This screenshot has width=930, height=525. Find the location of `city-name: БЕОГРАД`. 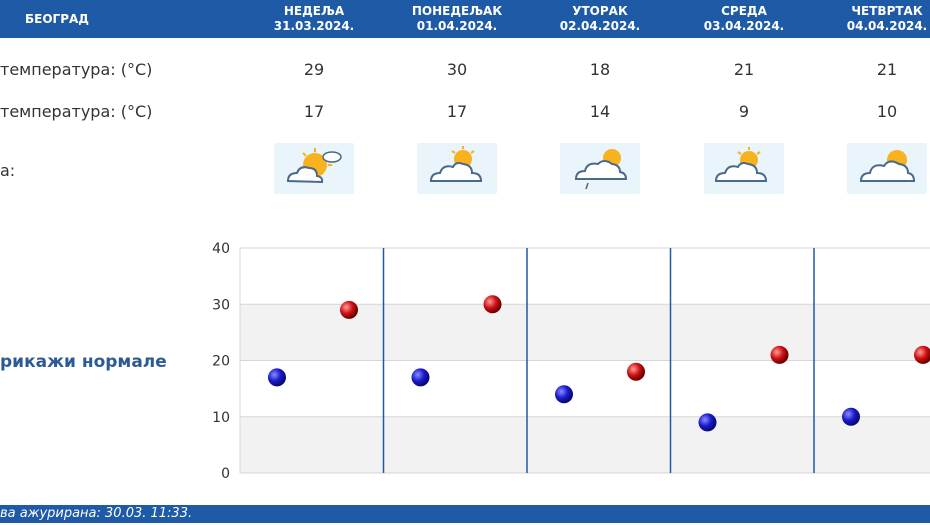

city-name: БЕОГРАД is located at coordinates (57, 19).